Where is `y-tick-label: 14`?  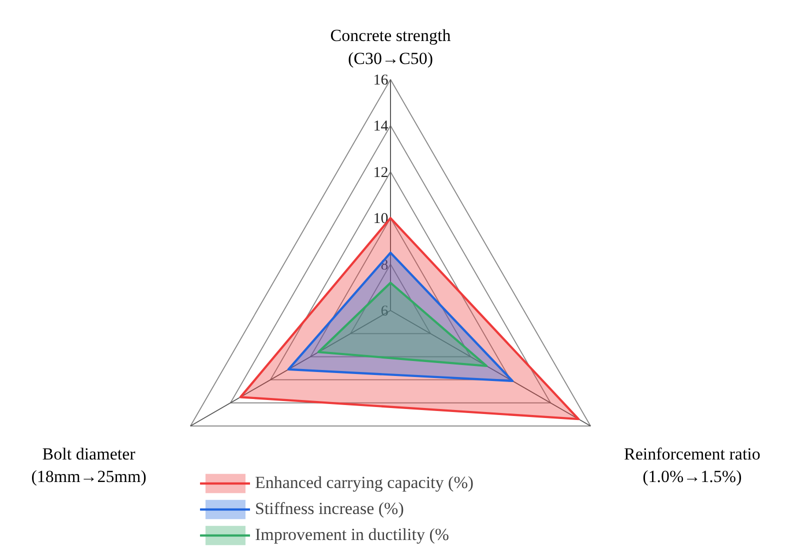
y-tick-label: 14 is located at coordinates (381, 126).